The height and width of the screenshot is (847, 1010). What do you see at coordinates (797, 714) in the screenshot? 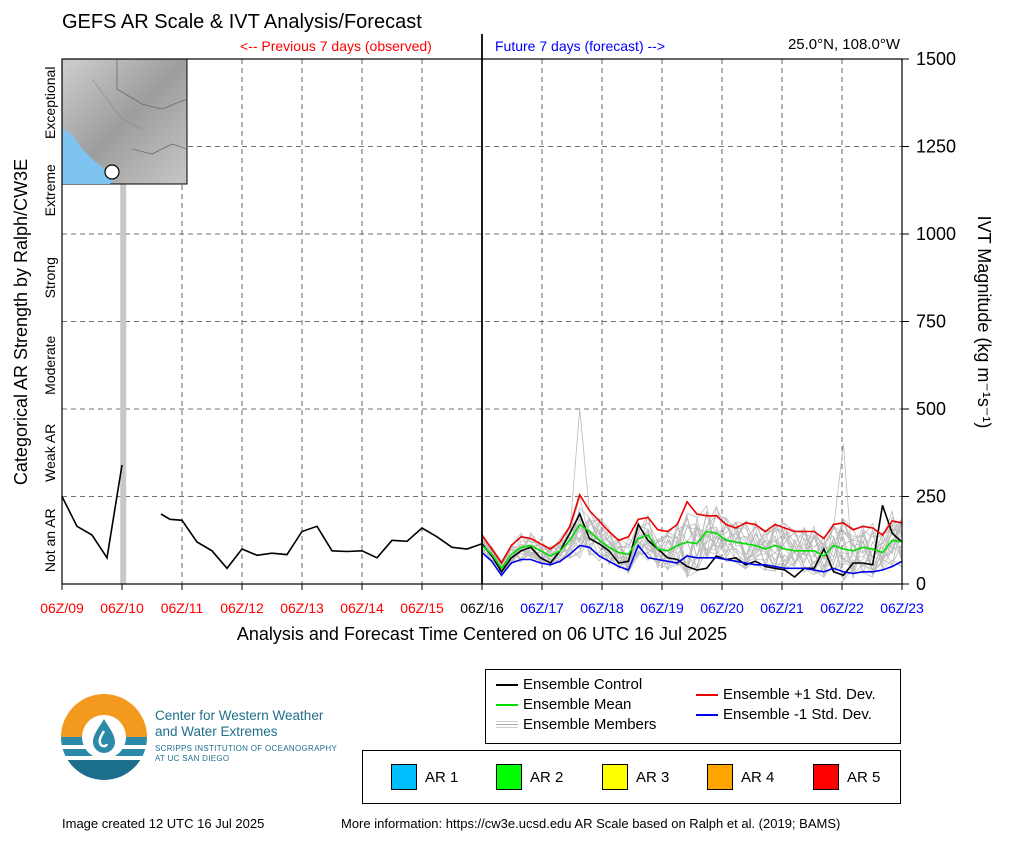
I see `legend-label: Ensemble -1 Std. Dev.` at bounding box center [797, 714].